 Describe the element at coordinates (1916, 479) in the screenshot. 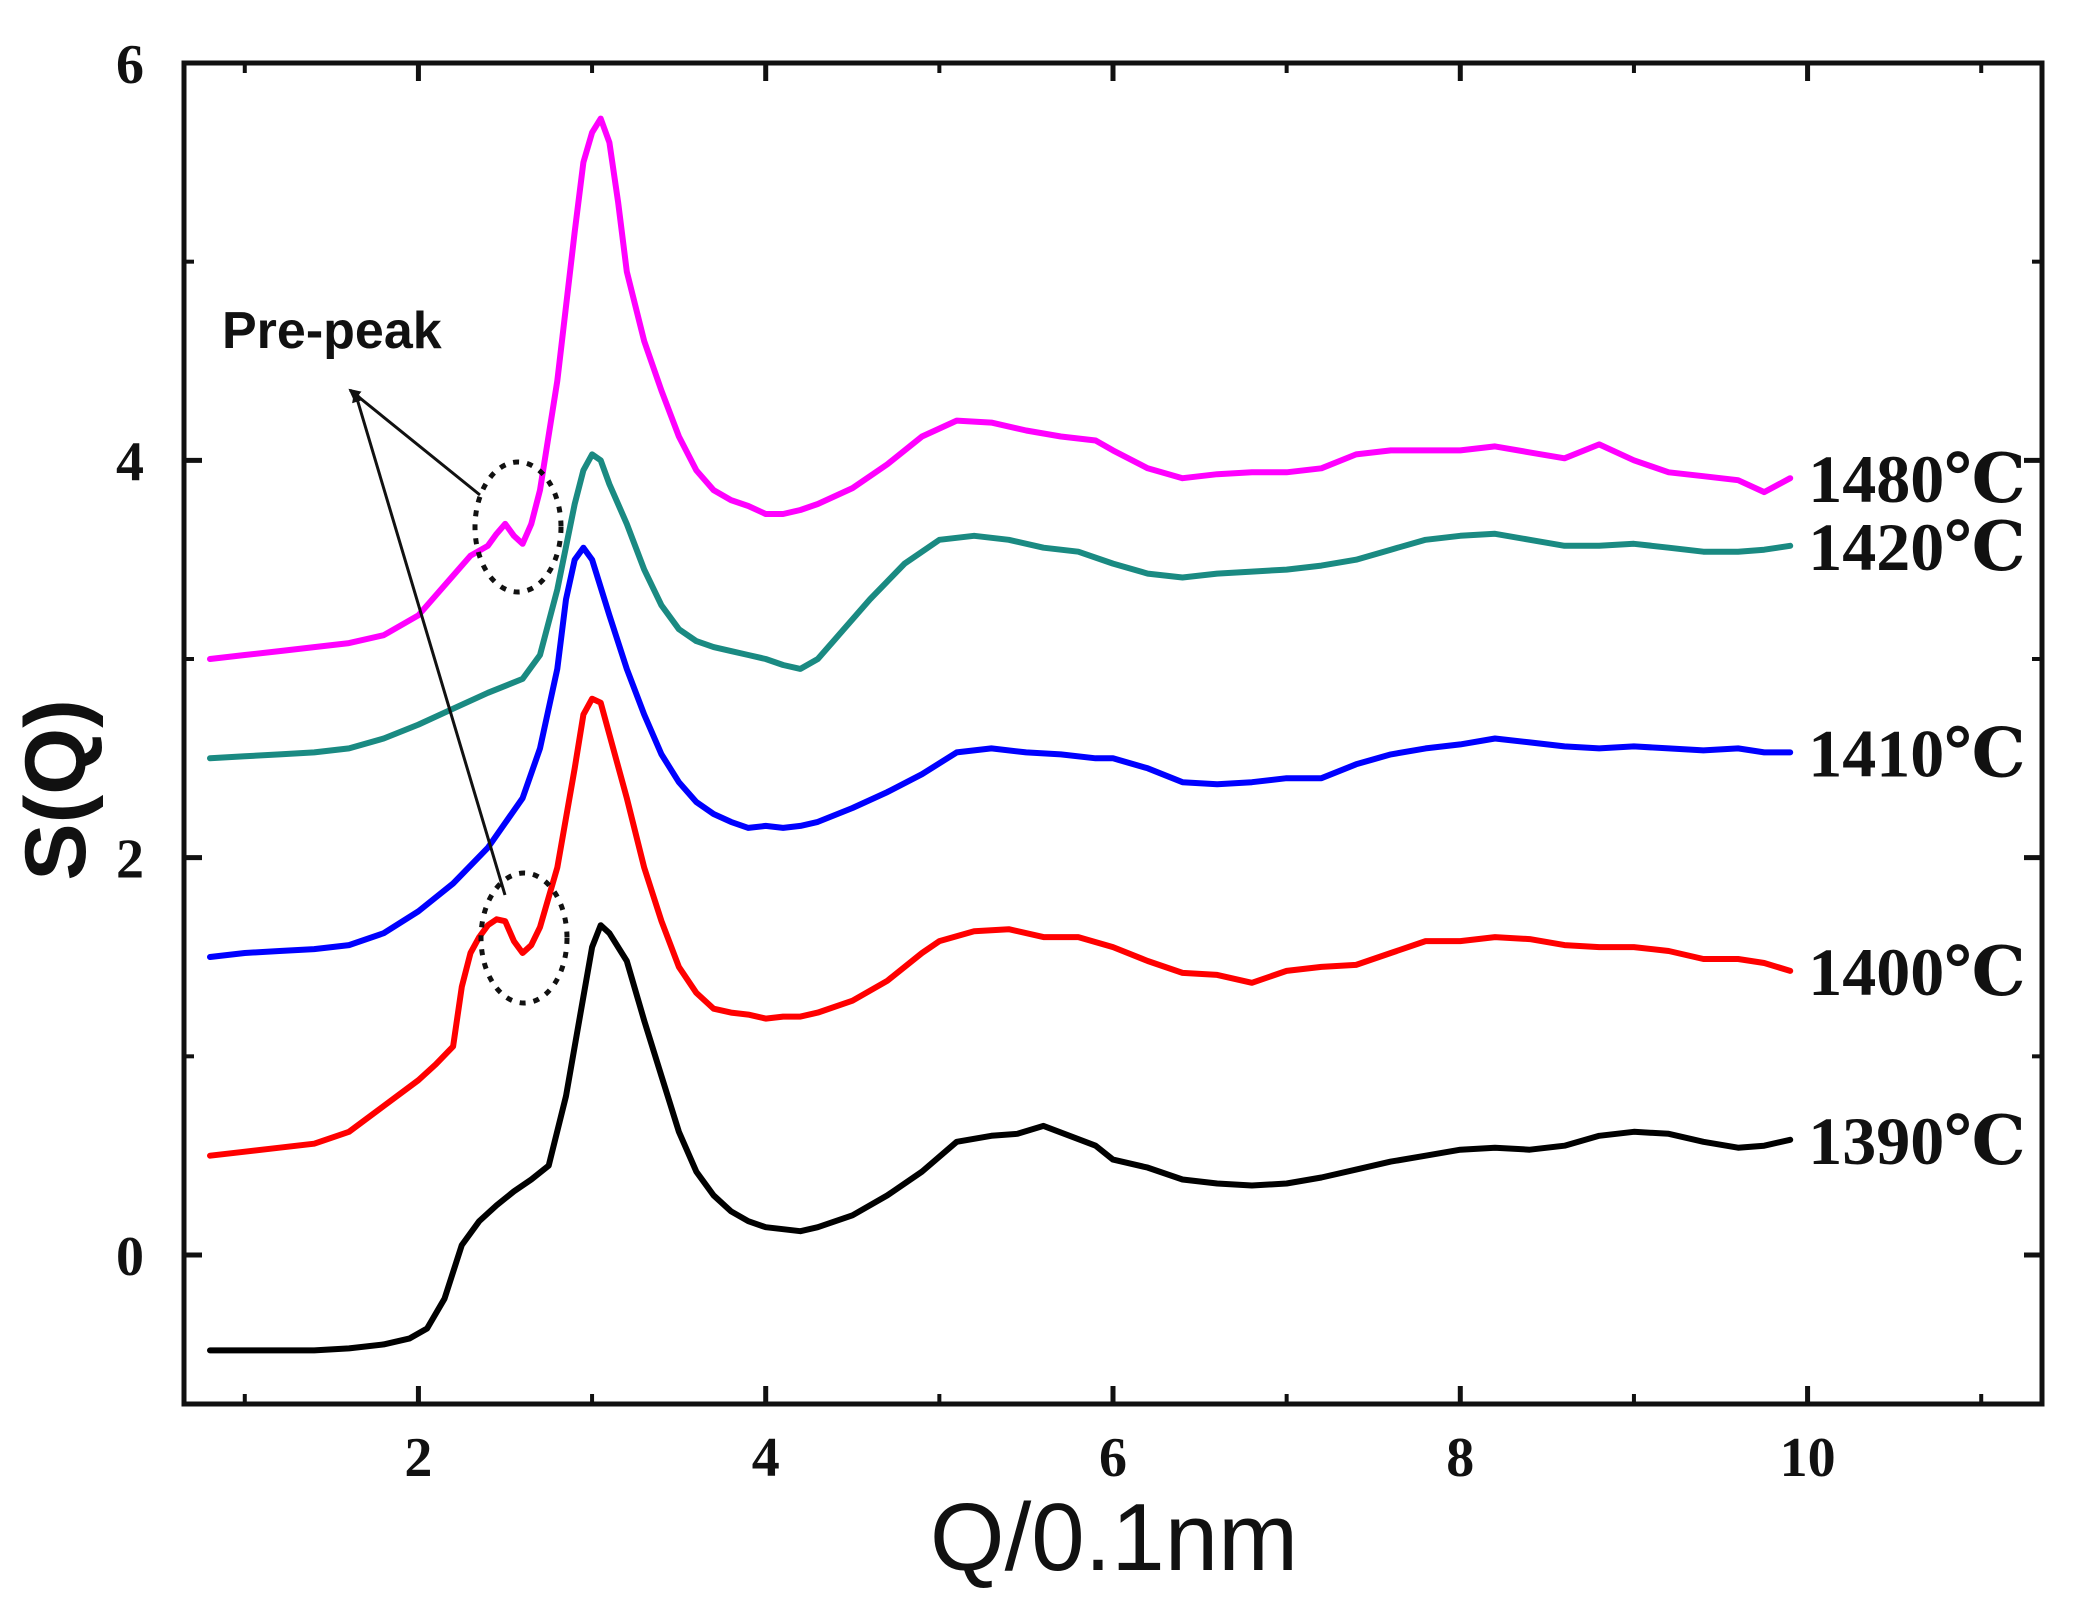

I see `series-label-1480: 1480℃` at that location.